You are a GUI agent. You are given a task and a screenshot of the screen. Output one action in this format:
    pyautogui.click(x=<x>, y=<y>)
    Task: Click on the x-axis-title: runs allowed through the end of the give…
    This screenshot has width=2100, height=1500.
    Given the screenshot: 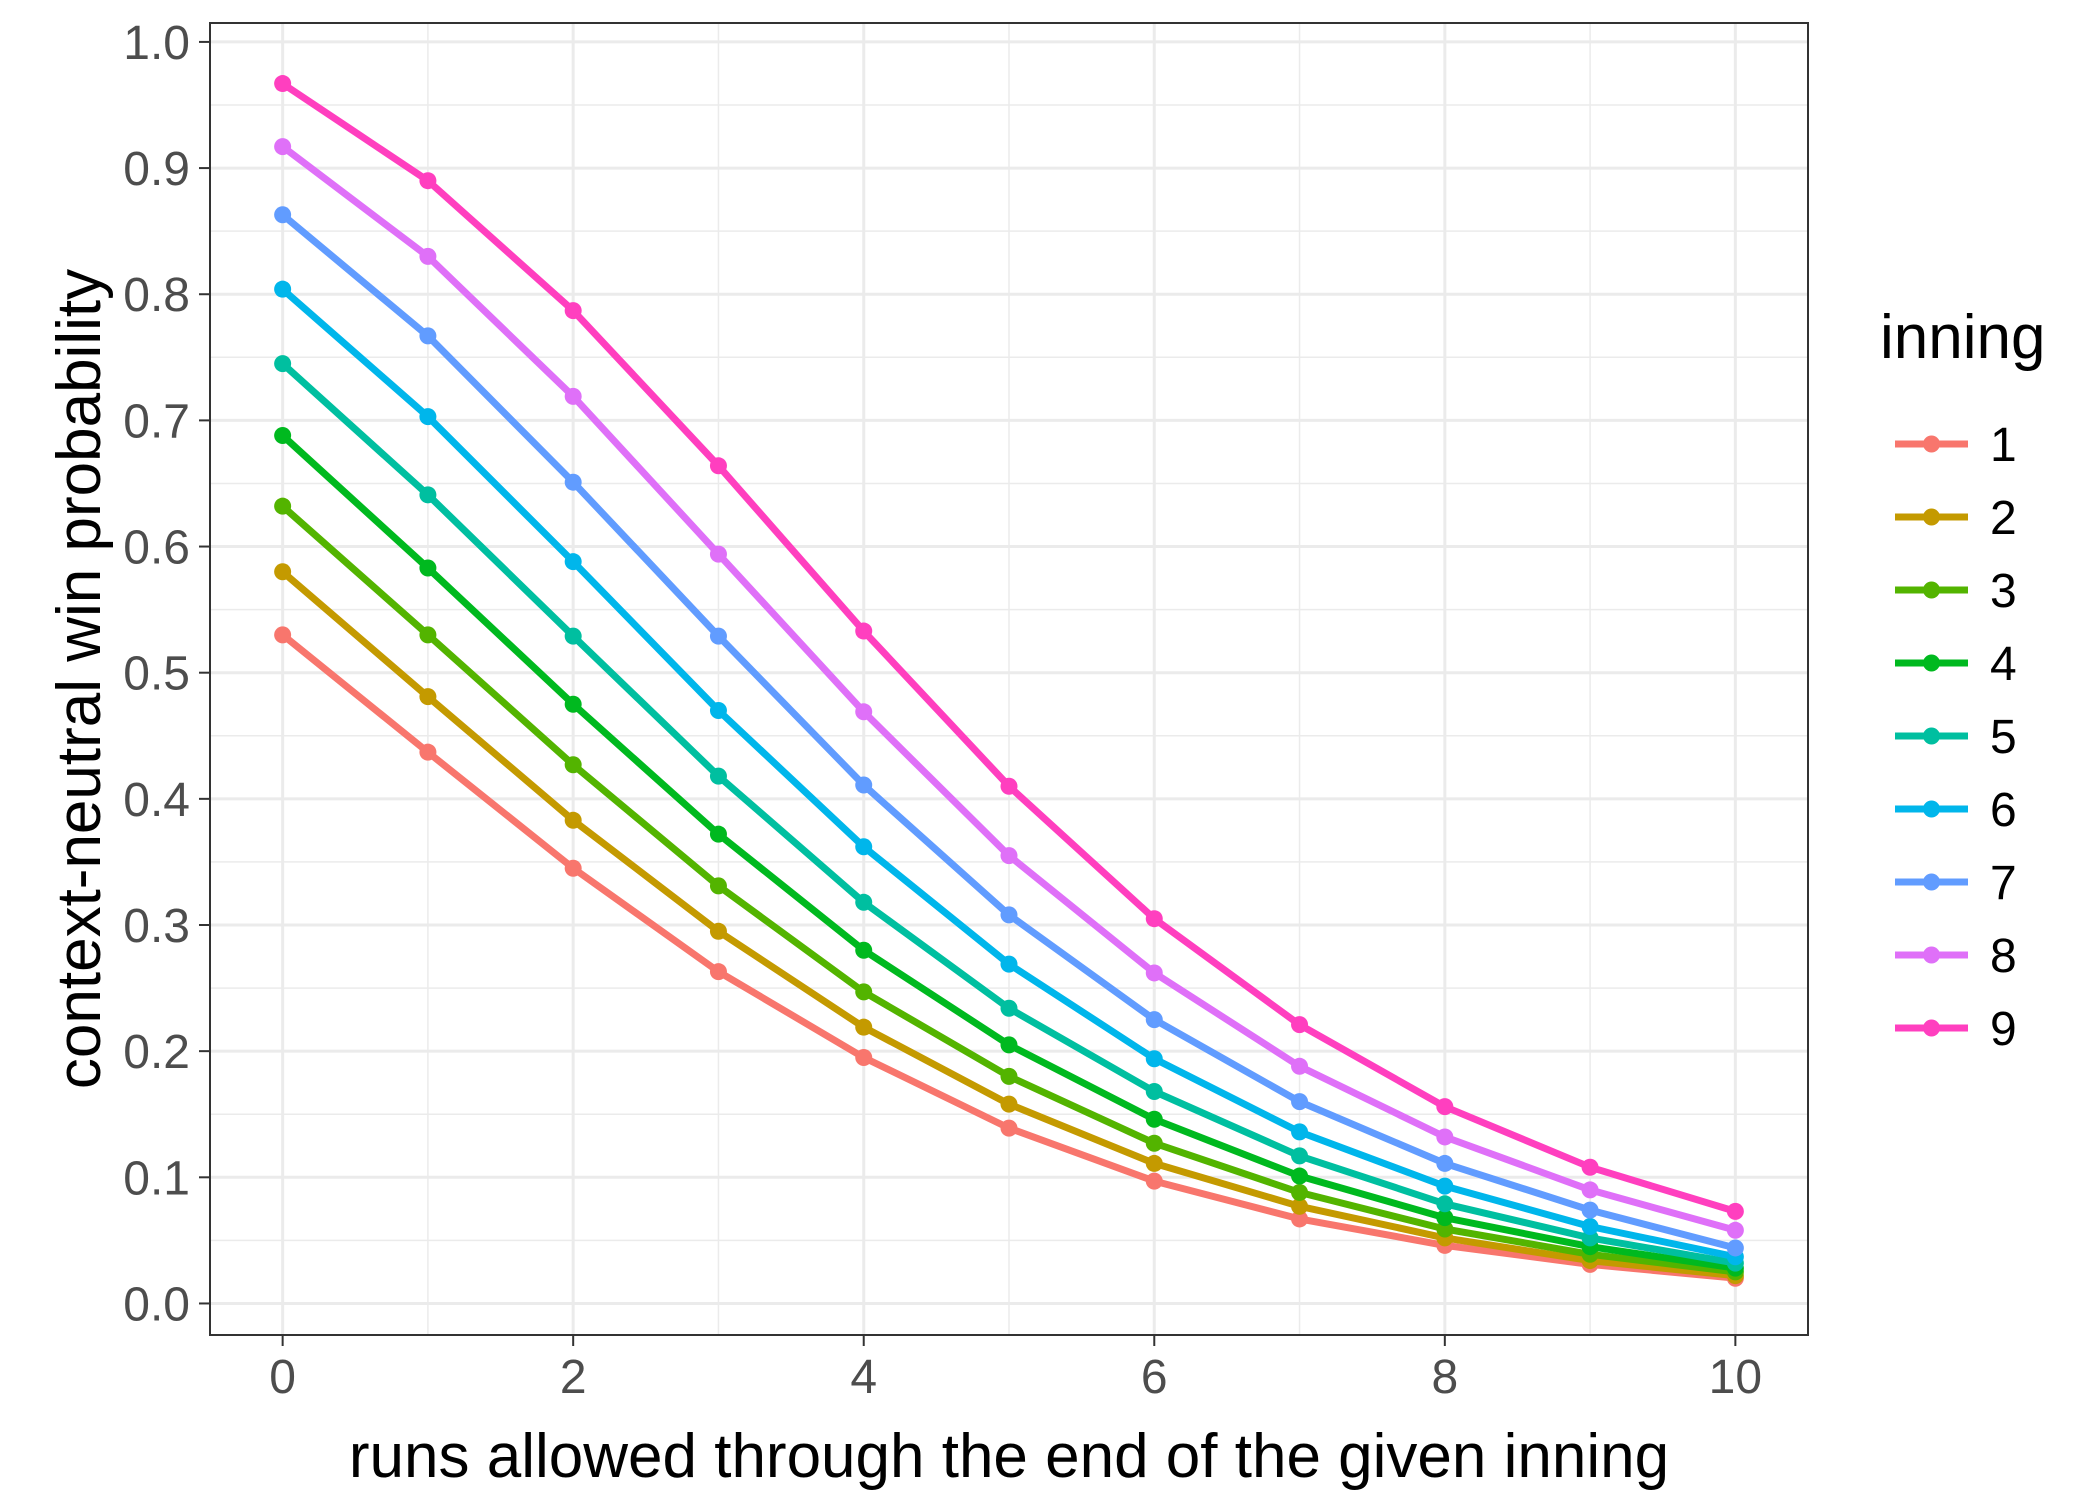 What is the action you would take?
    pyautogui.click(x=1009, y=1456)
    